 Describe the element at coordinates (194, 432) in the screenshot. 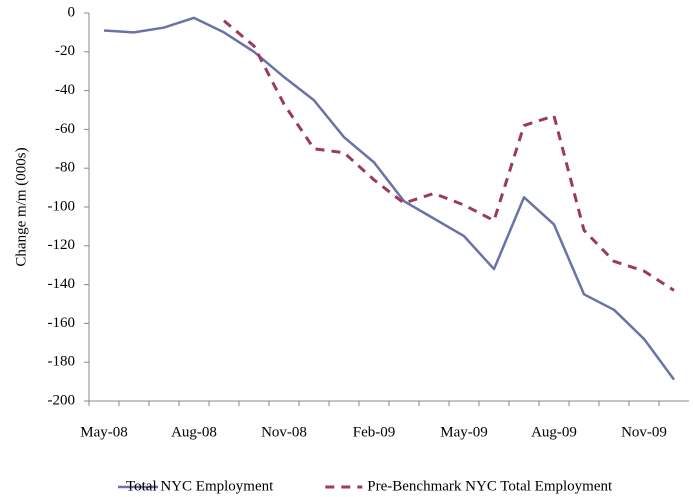

I see `x-tick-label: Aug-08` at that location.